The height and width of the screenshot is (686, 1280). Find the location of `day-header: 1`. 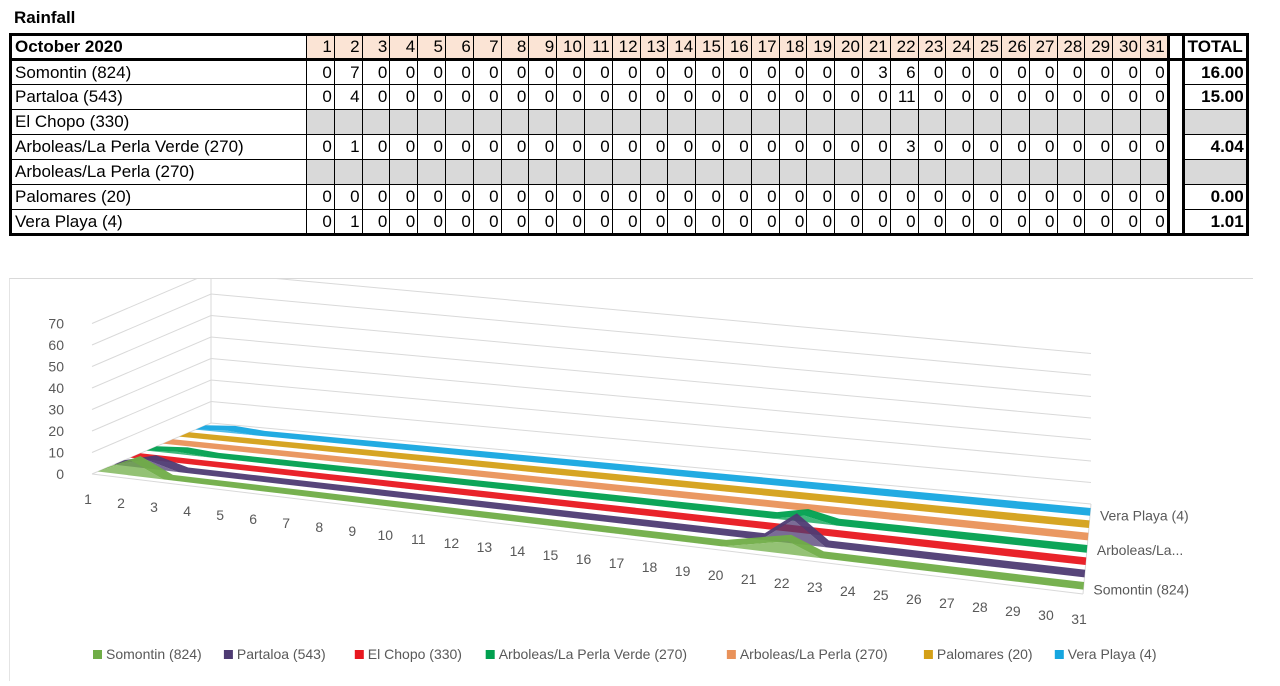

day-header: 1 is located at coordinates (320, 47).